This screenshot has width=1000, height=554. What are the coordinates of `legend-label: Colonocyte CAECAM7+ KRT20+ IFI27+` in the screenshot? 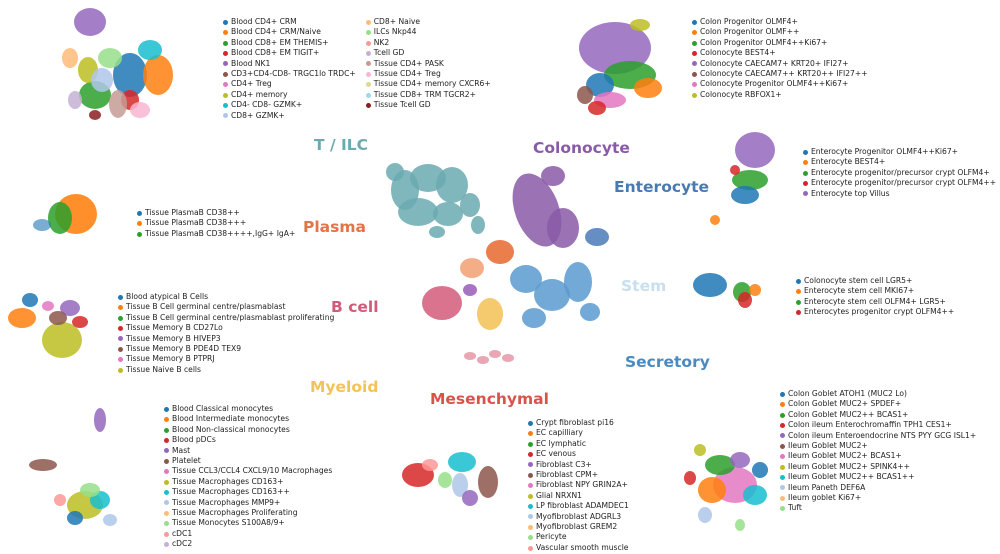 It's located at (774, 63).